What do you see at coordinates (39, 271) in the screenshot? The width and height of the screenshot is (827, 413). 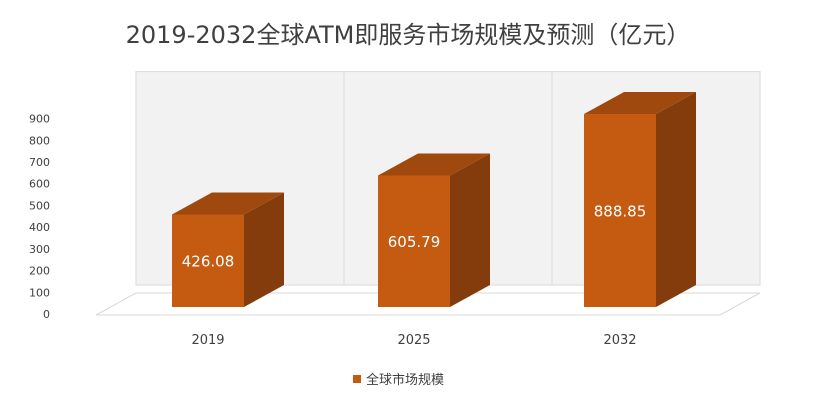 I see `y-tick-label: 200` at bounding box center [39, 271].